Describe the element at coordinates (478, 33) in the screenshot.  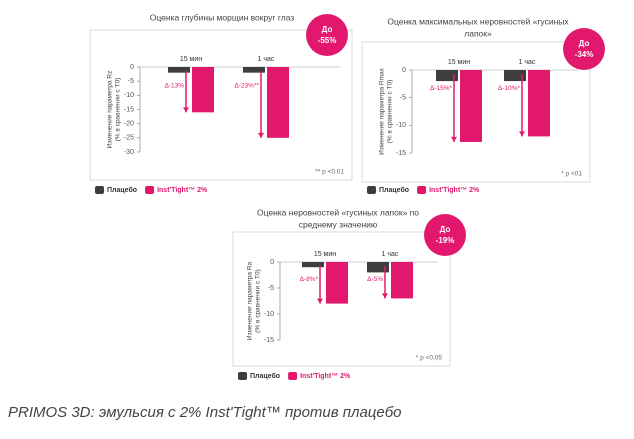
I see `chart-title: лапок»` at that location.